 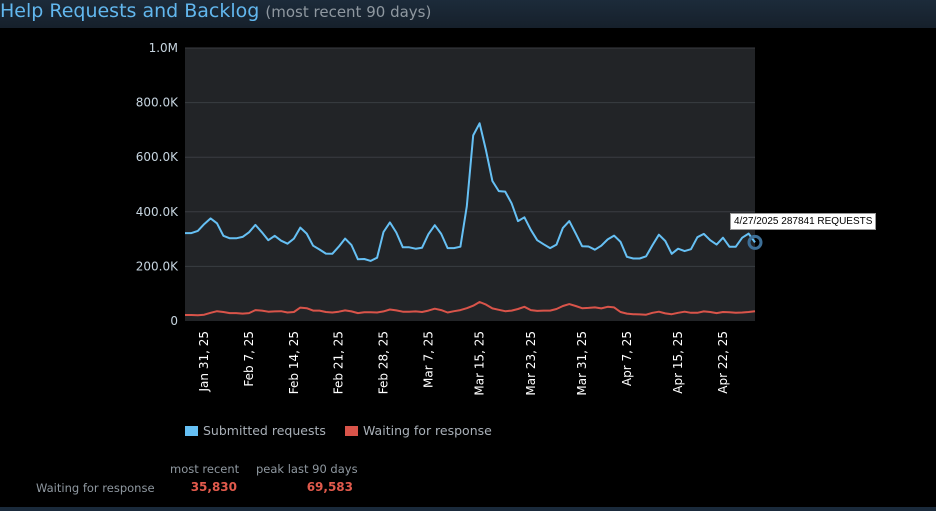 I want to click on legend-item-waiting: Waiting for response, so click(x=418, y=431).